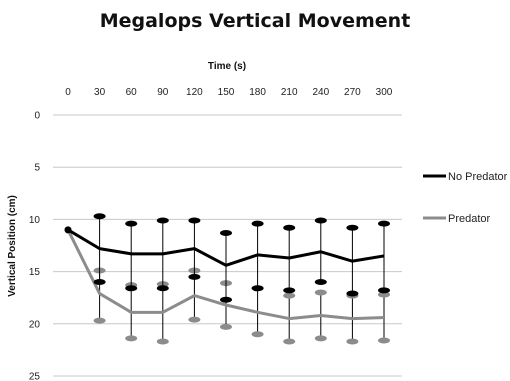 The height and width of the screenshot is (381, 510). Describe the element at coordinates (352, 92) in the screenshot. I see `x-tick-label: 270` at that location.